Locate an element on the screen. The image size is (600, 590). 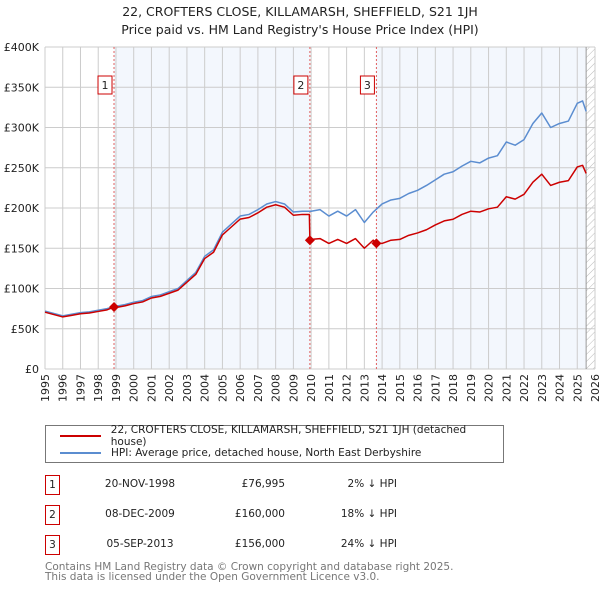
sale-row: 3 05-SEP-2013 £156,000 24% ↓ HPI is located at coordinates (285, 545).